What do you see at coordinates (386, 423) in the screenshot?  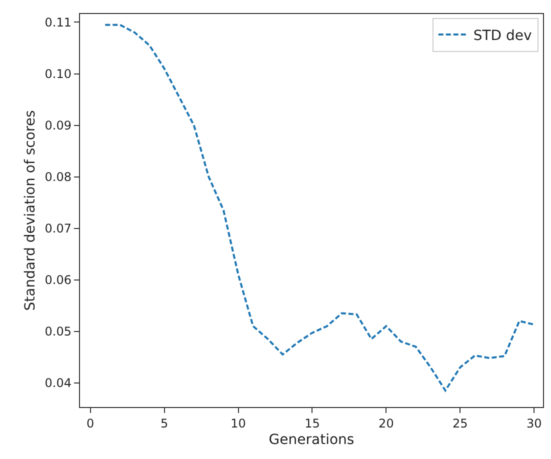 I see `x-tick-label: 20` at bounding box center [386, 423].